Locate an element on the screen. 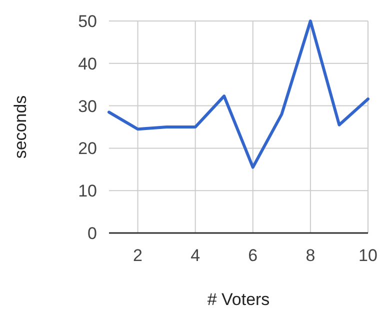  x-tick-label: 10 is located at coordinates (368, 255).